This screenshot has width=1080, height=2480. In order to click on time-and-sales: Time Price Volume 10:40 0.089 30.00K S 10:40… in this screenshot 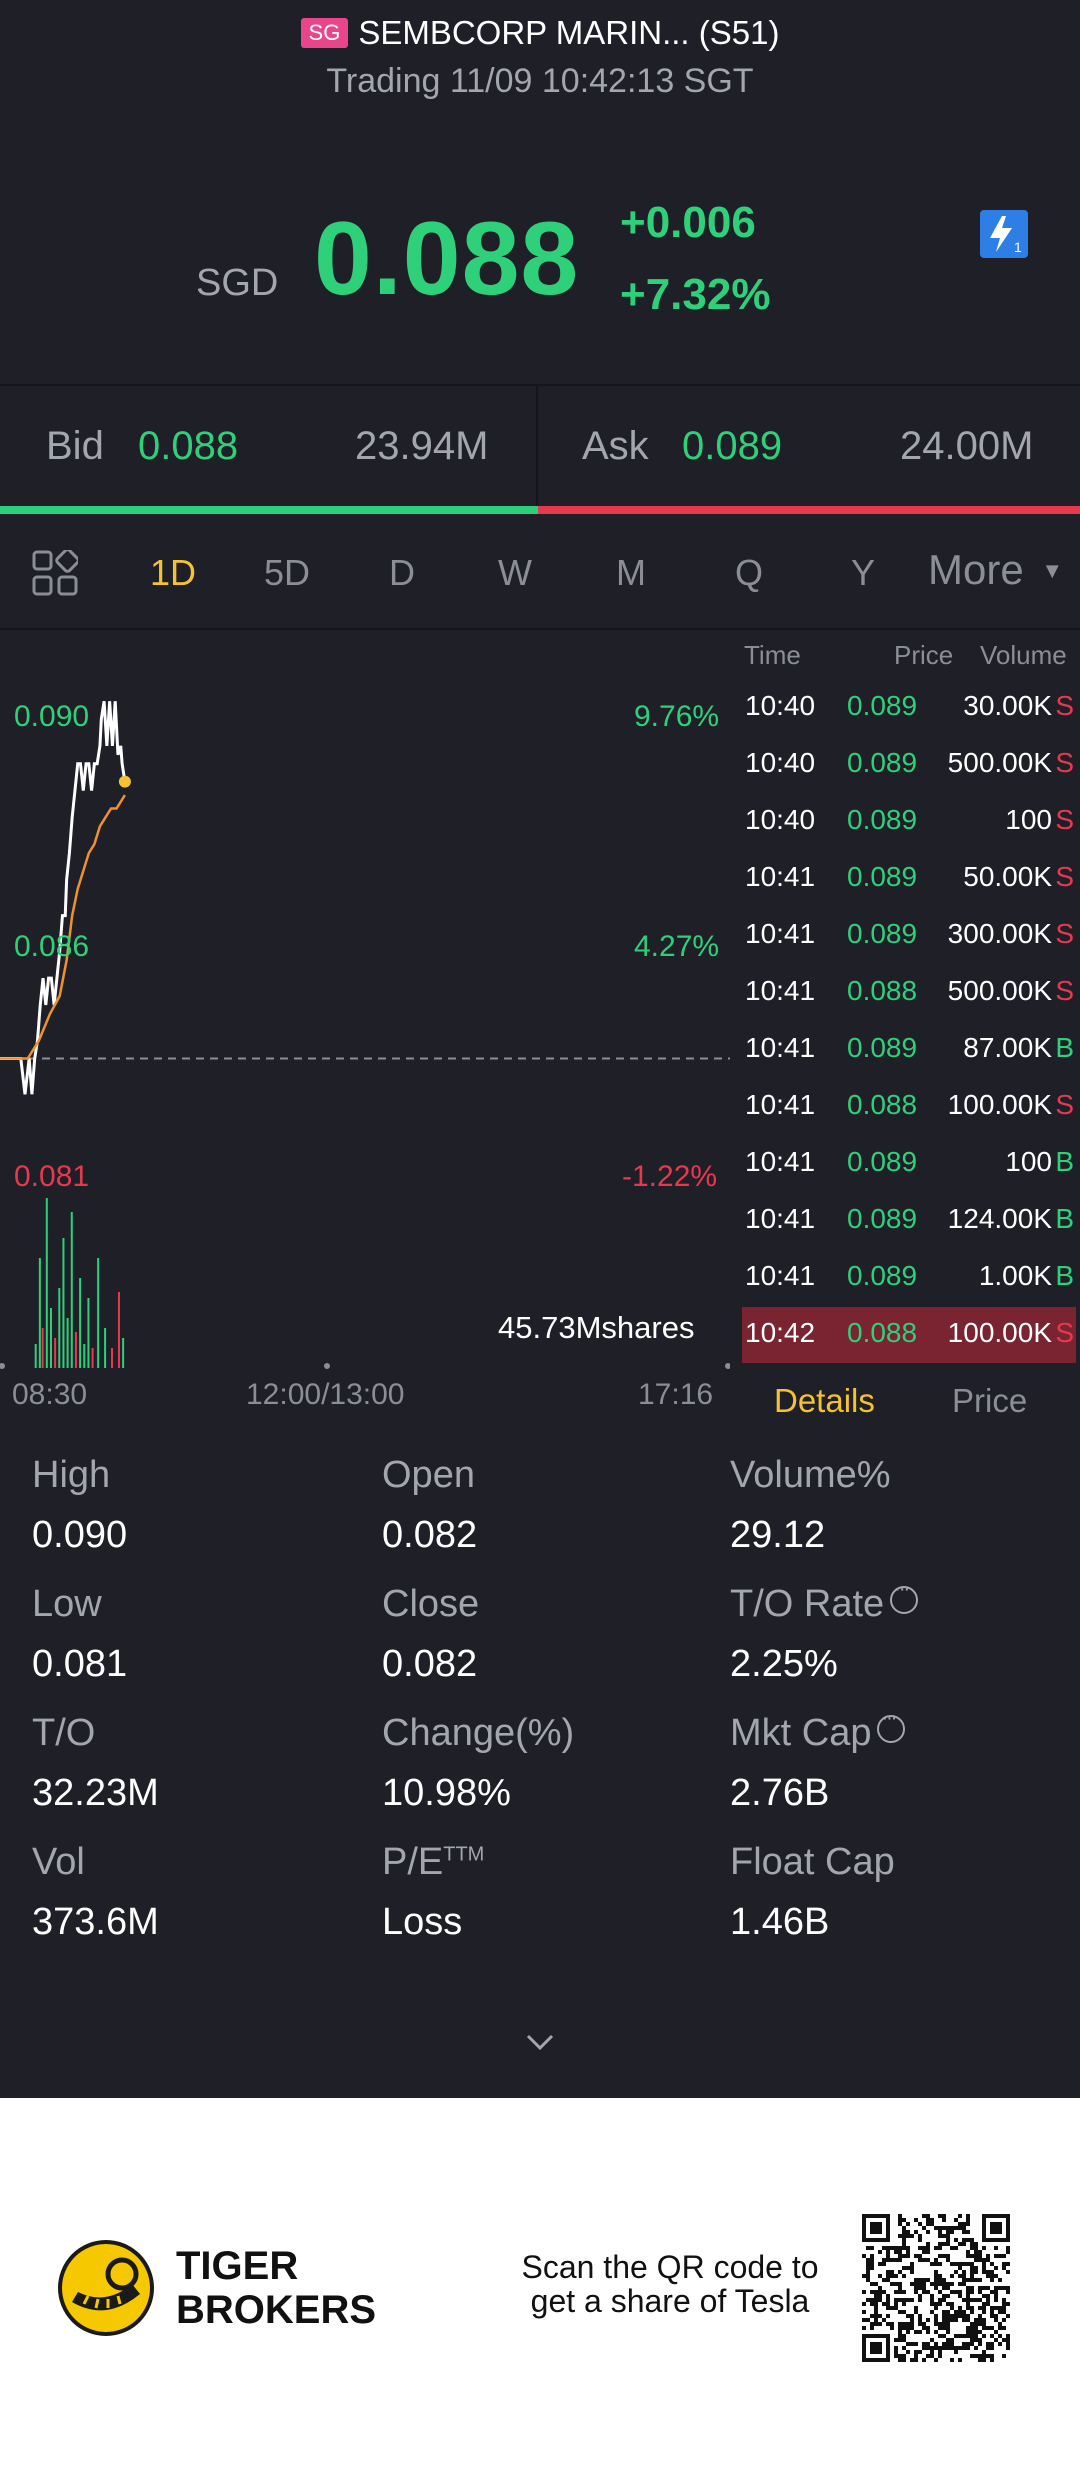, I will do `click(910, 1000)`.